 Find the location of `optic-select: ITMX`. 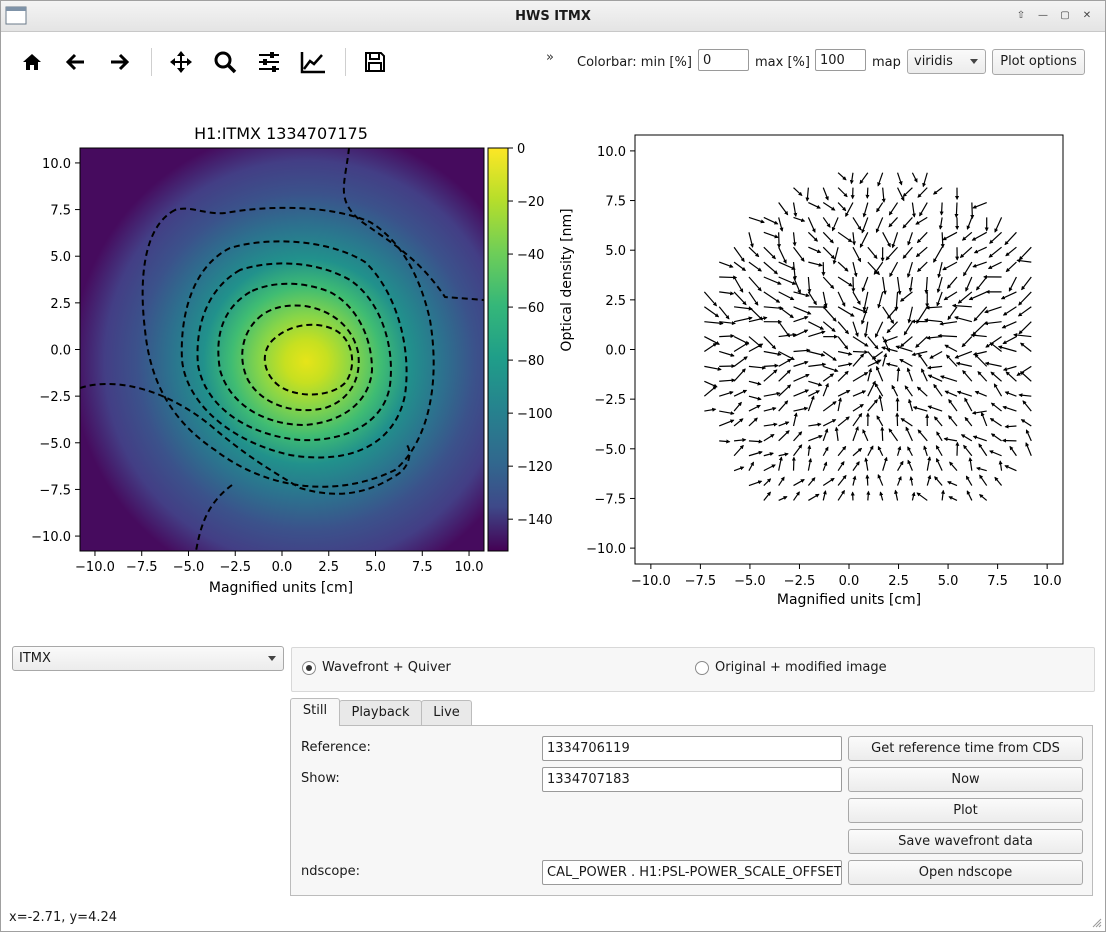

optic-select: ITMX is located at coordinates (148, 658).